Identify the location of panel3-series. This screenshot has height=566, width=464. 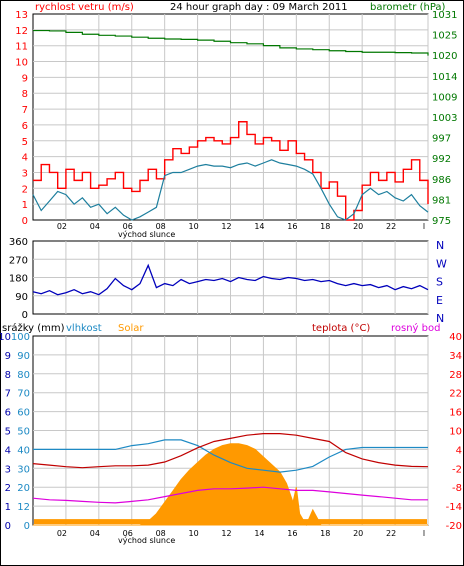
(230, 480).